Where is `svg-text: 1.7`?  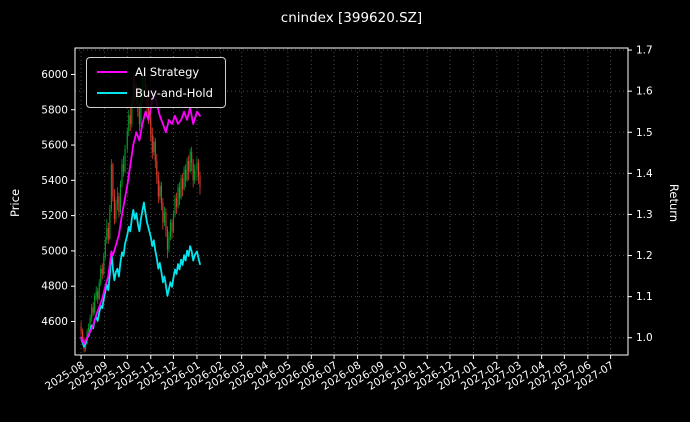 svg-text: 1.7 is located at coordinates (644, 51).